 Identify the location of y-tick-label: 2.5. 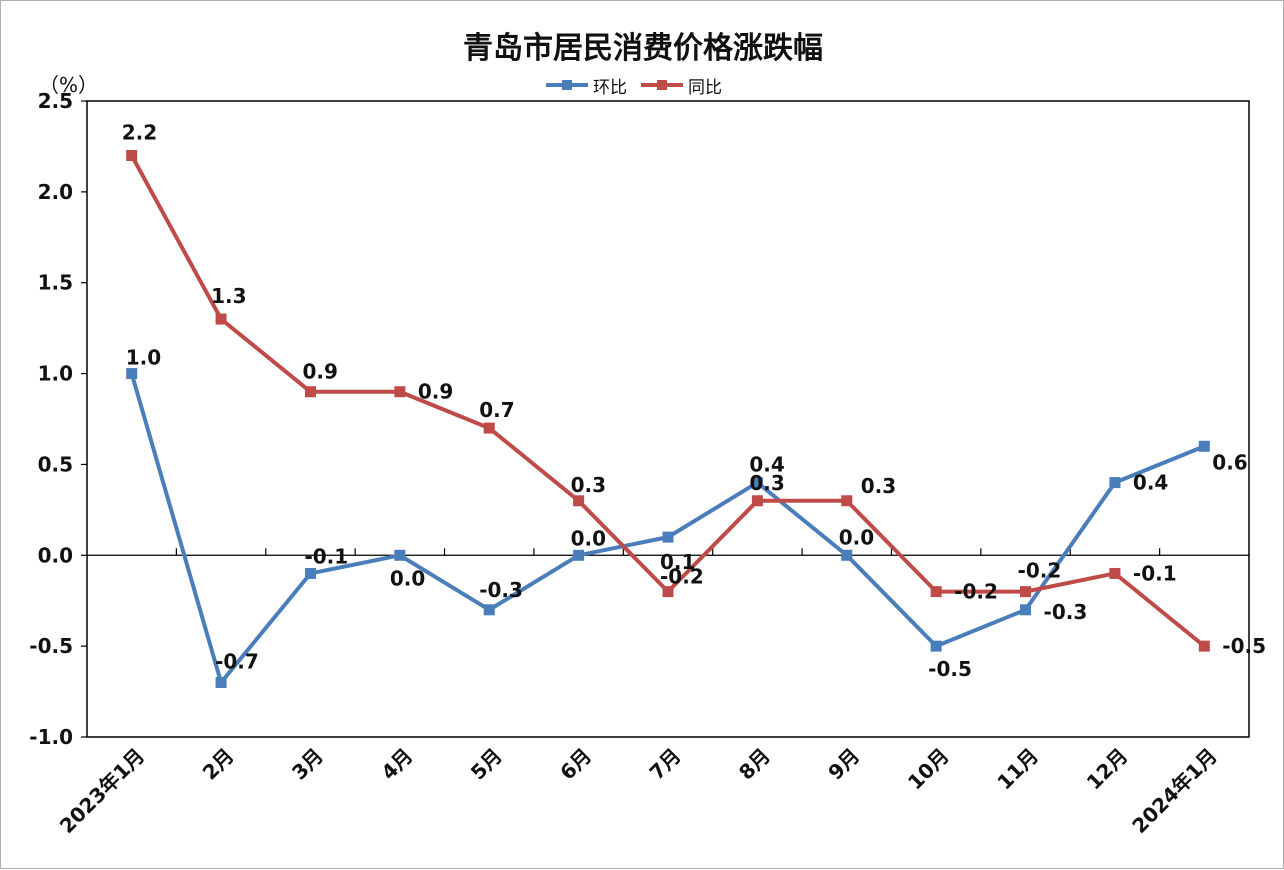
(55, 101).